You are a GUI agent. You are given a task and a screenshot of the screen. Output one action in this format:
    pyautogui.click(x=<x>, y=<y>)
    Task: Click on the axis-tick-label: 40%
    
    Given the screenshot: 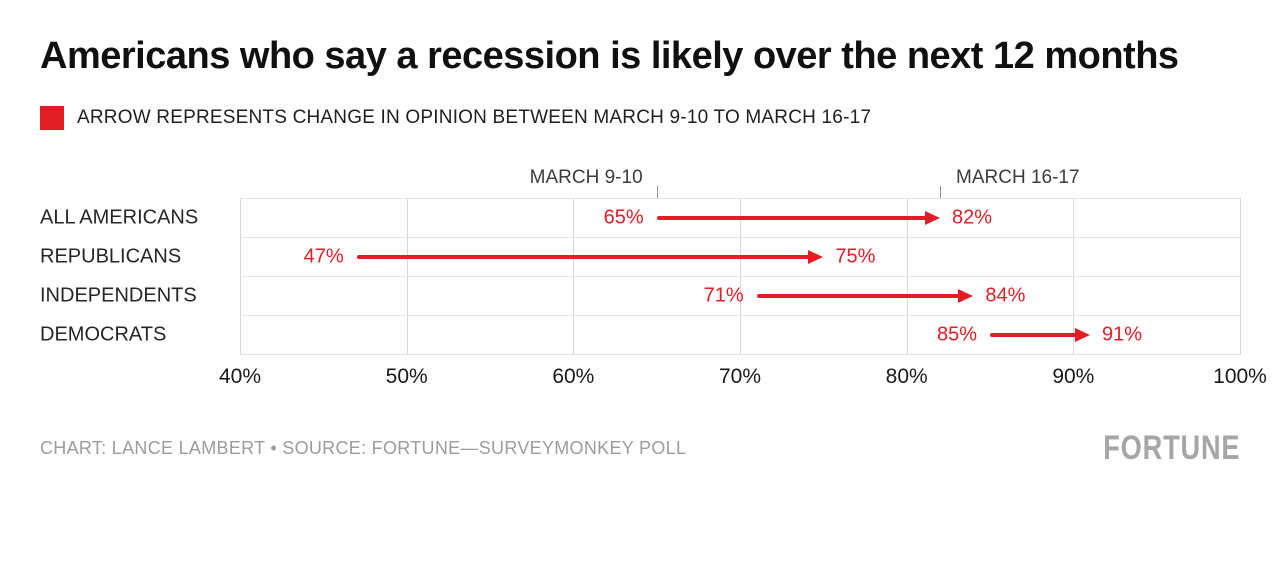 What is the action you would take?
    pyautogui.click(x=240, y=377)
    